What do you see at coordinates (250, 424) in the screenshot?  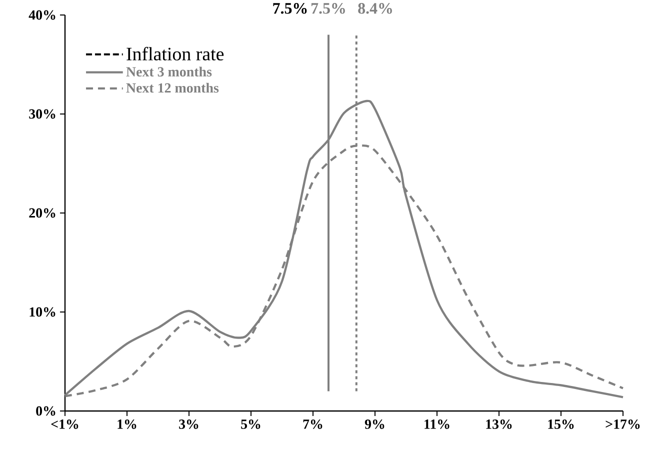 I see `x-tick-label: 5%` at bounding box center [250, 424].